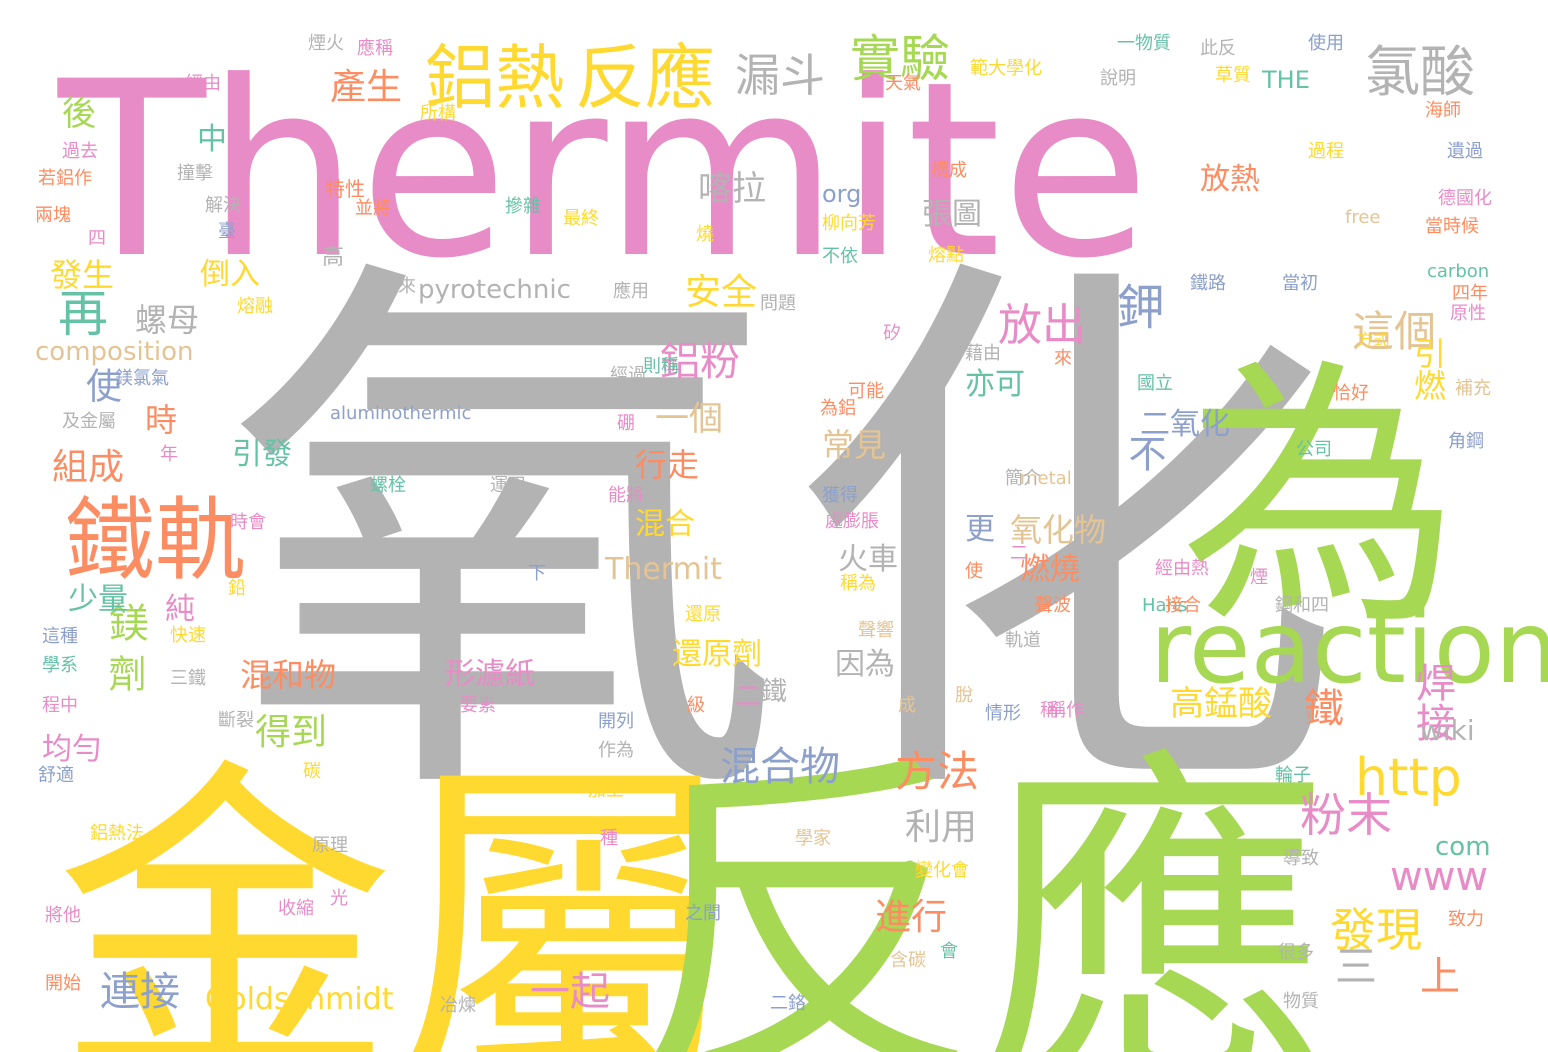  What do you see at coordinates (1463, 846) in the screenshot?
I see `cloud-word: com` at bounding box center [1463, 846].